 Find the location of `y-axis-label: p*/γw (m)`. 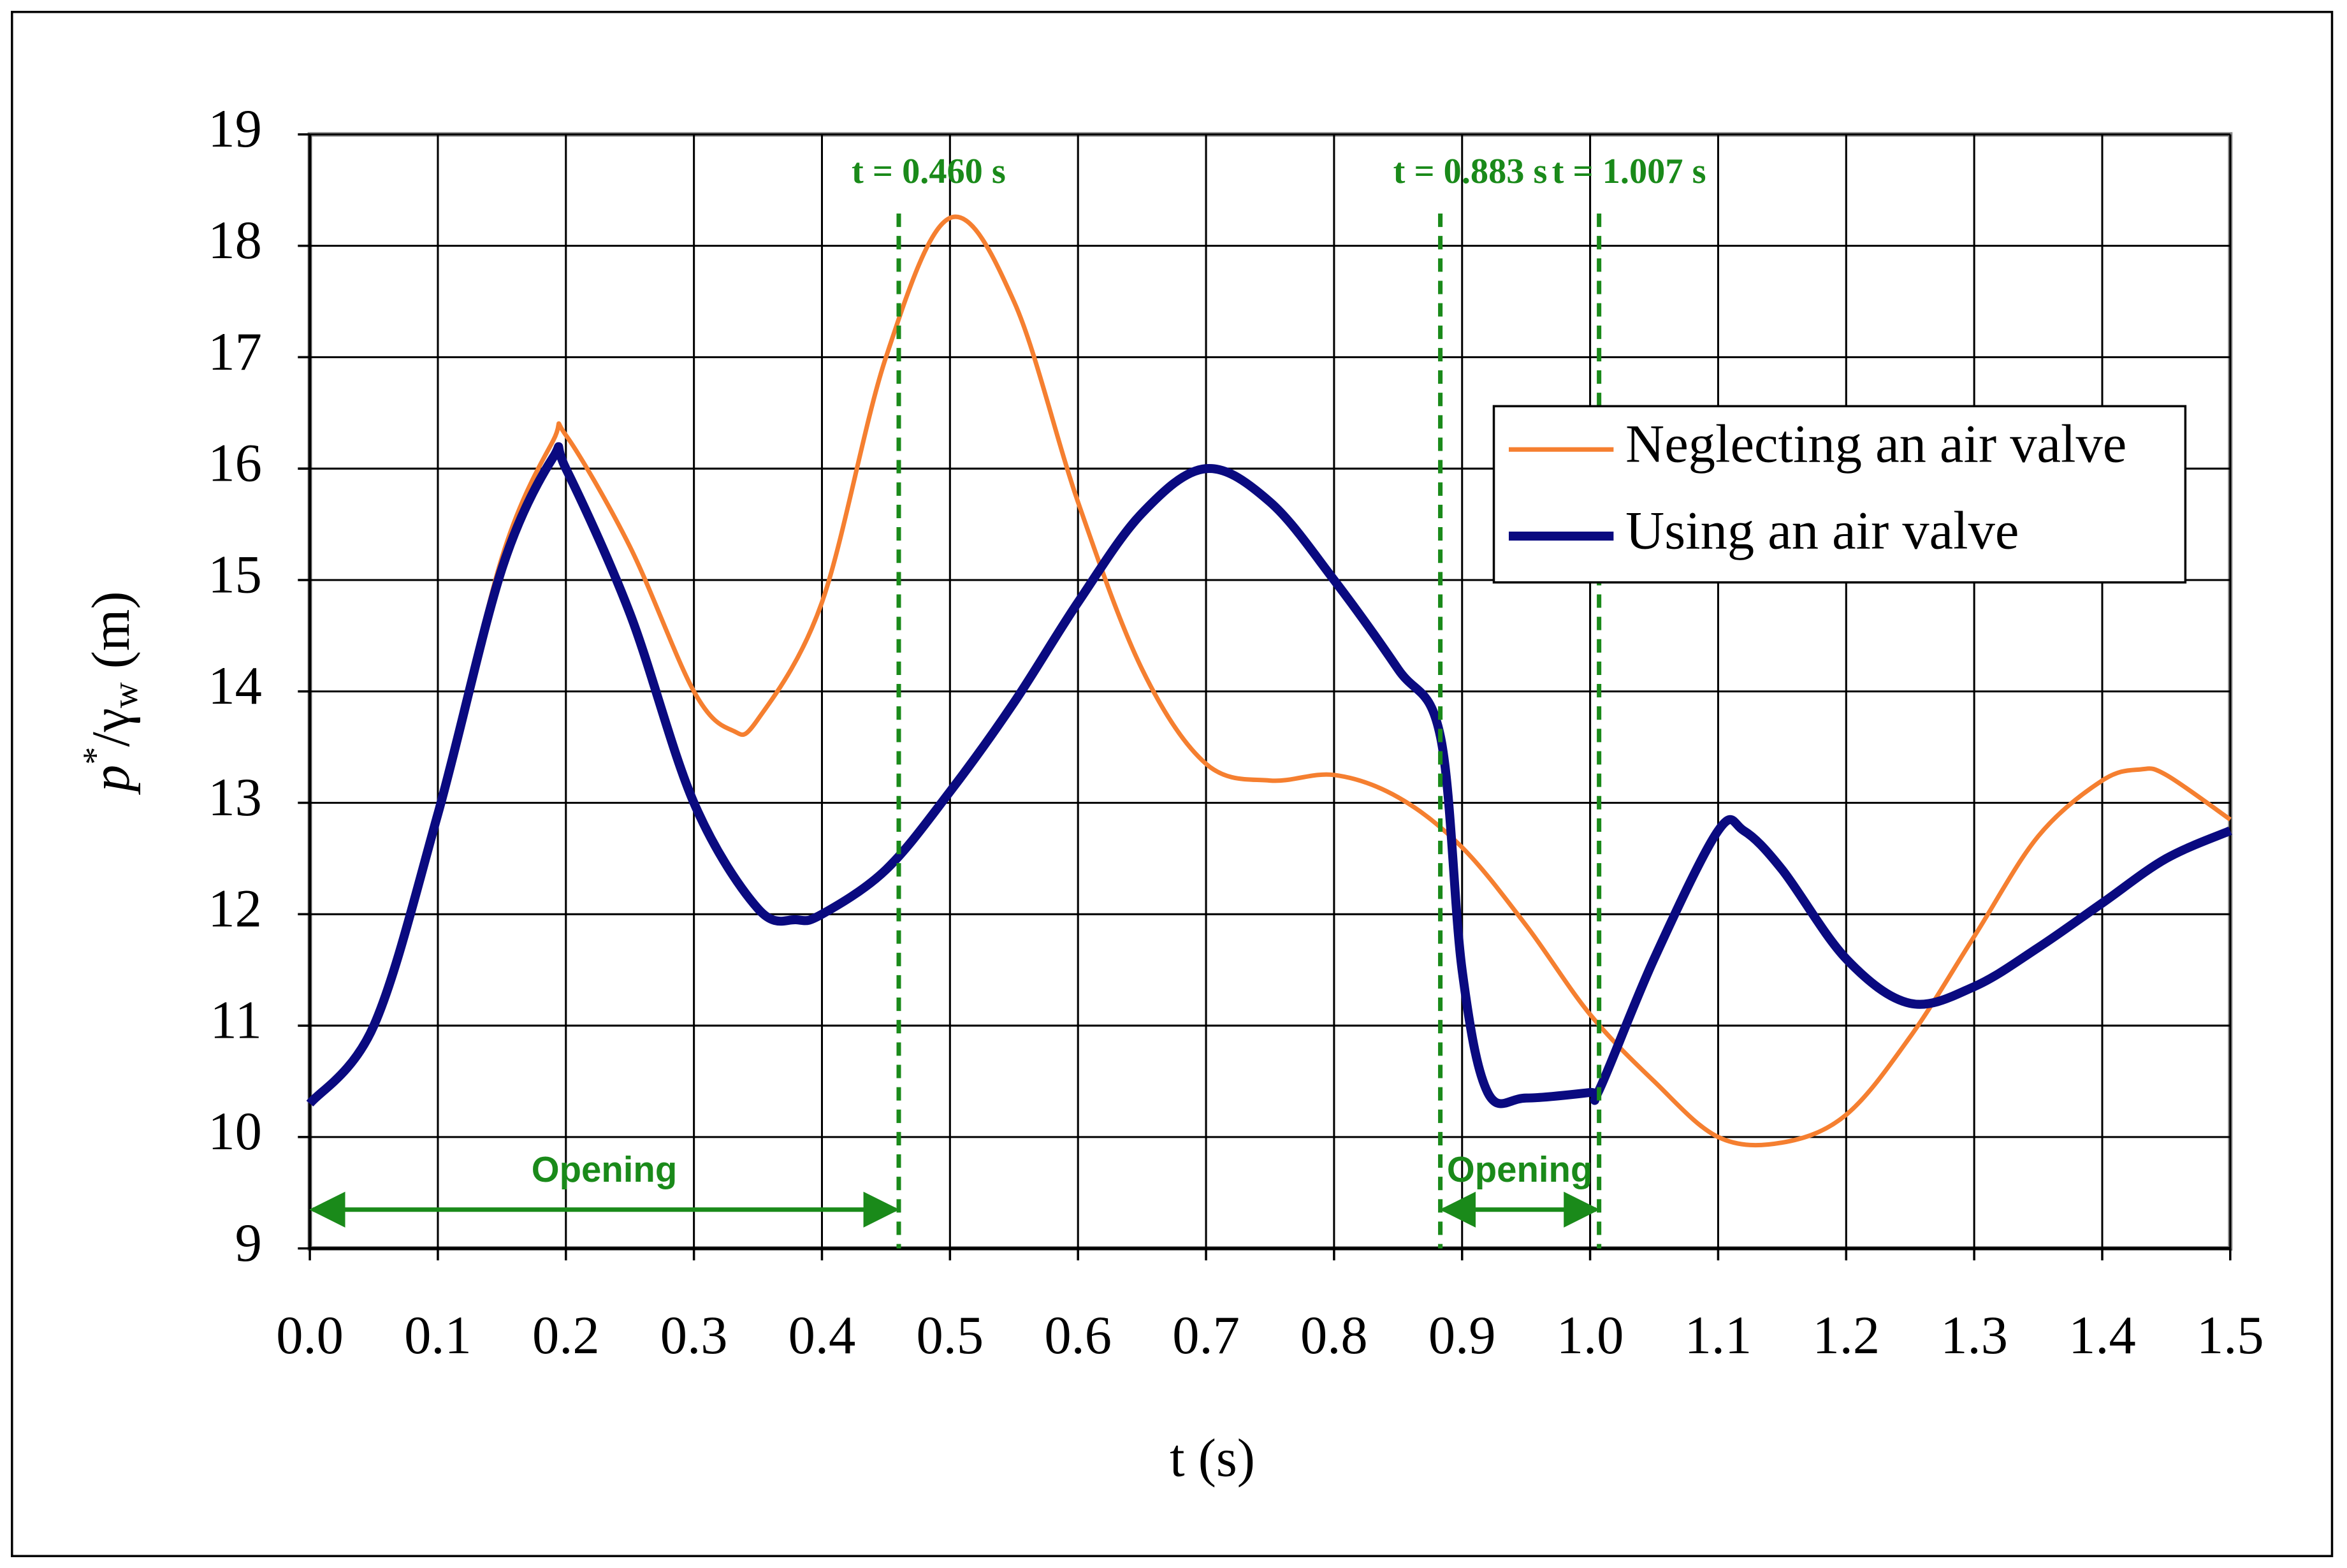

y-axis-label: p*/γw (m) is located at coordinates (110, 694).